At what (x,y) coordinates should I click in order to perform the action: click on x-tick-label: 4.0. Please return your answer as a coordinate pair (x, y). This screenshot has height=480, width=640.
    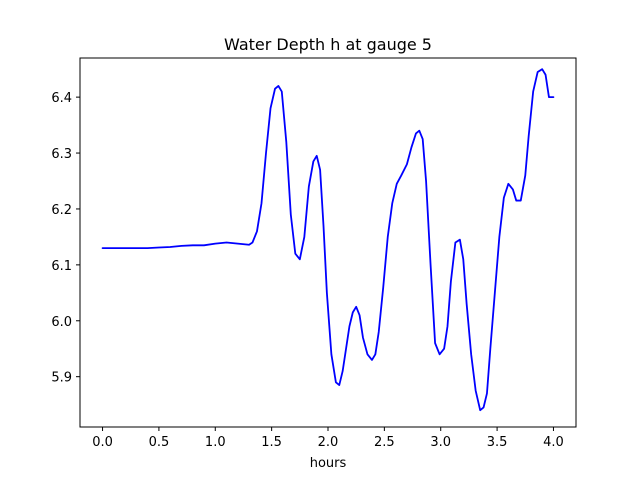
    Looking at the image, I should click on (553, 442).